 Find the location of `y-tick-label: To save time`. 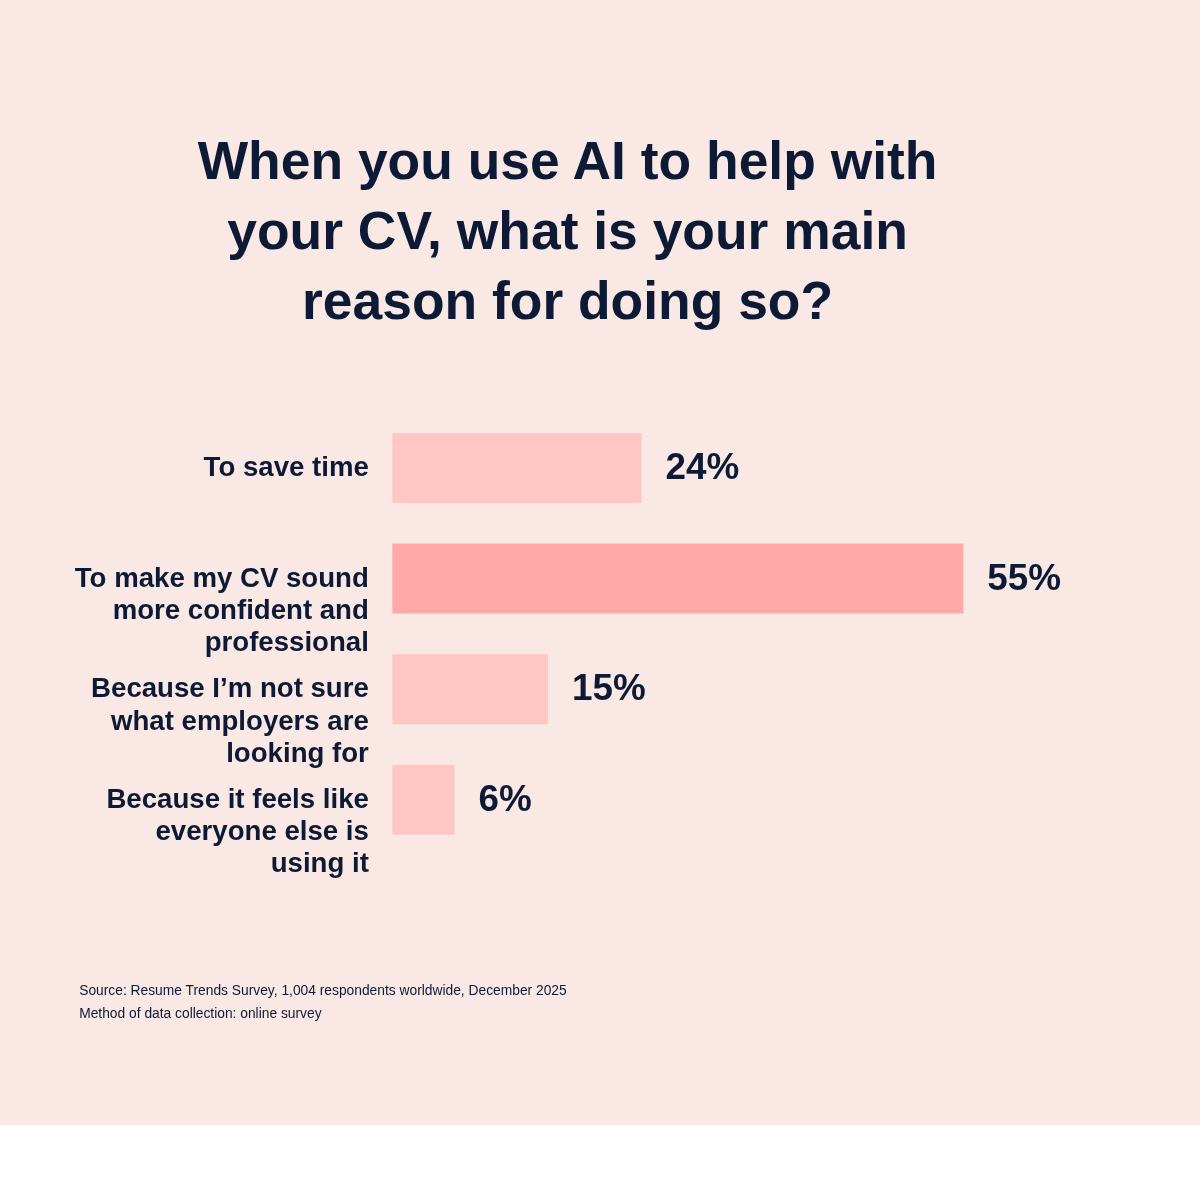

y-tick-label: To save time is located at coordinates (286, 467).